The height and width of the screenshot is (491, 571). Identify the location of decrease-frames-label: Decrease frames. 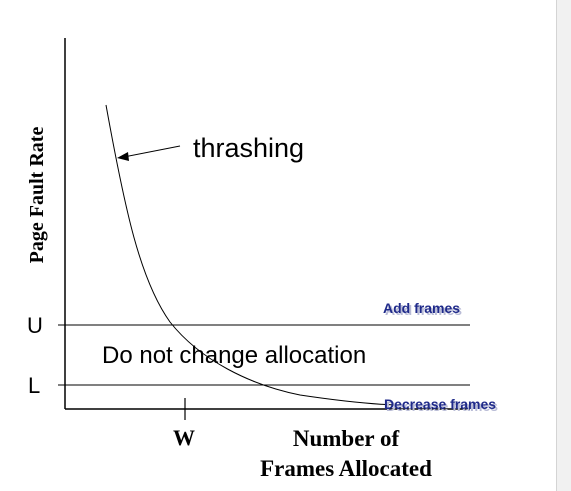
(440, 404).